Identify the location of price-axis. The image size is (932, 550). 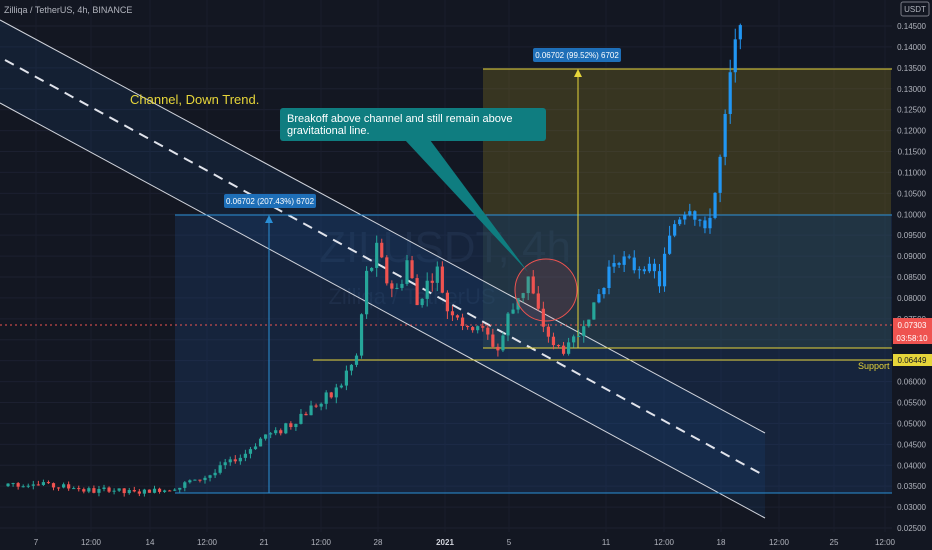
(912, 275).